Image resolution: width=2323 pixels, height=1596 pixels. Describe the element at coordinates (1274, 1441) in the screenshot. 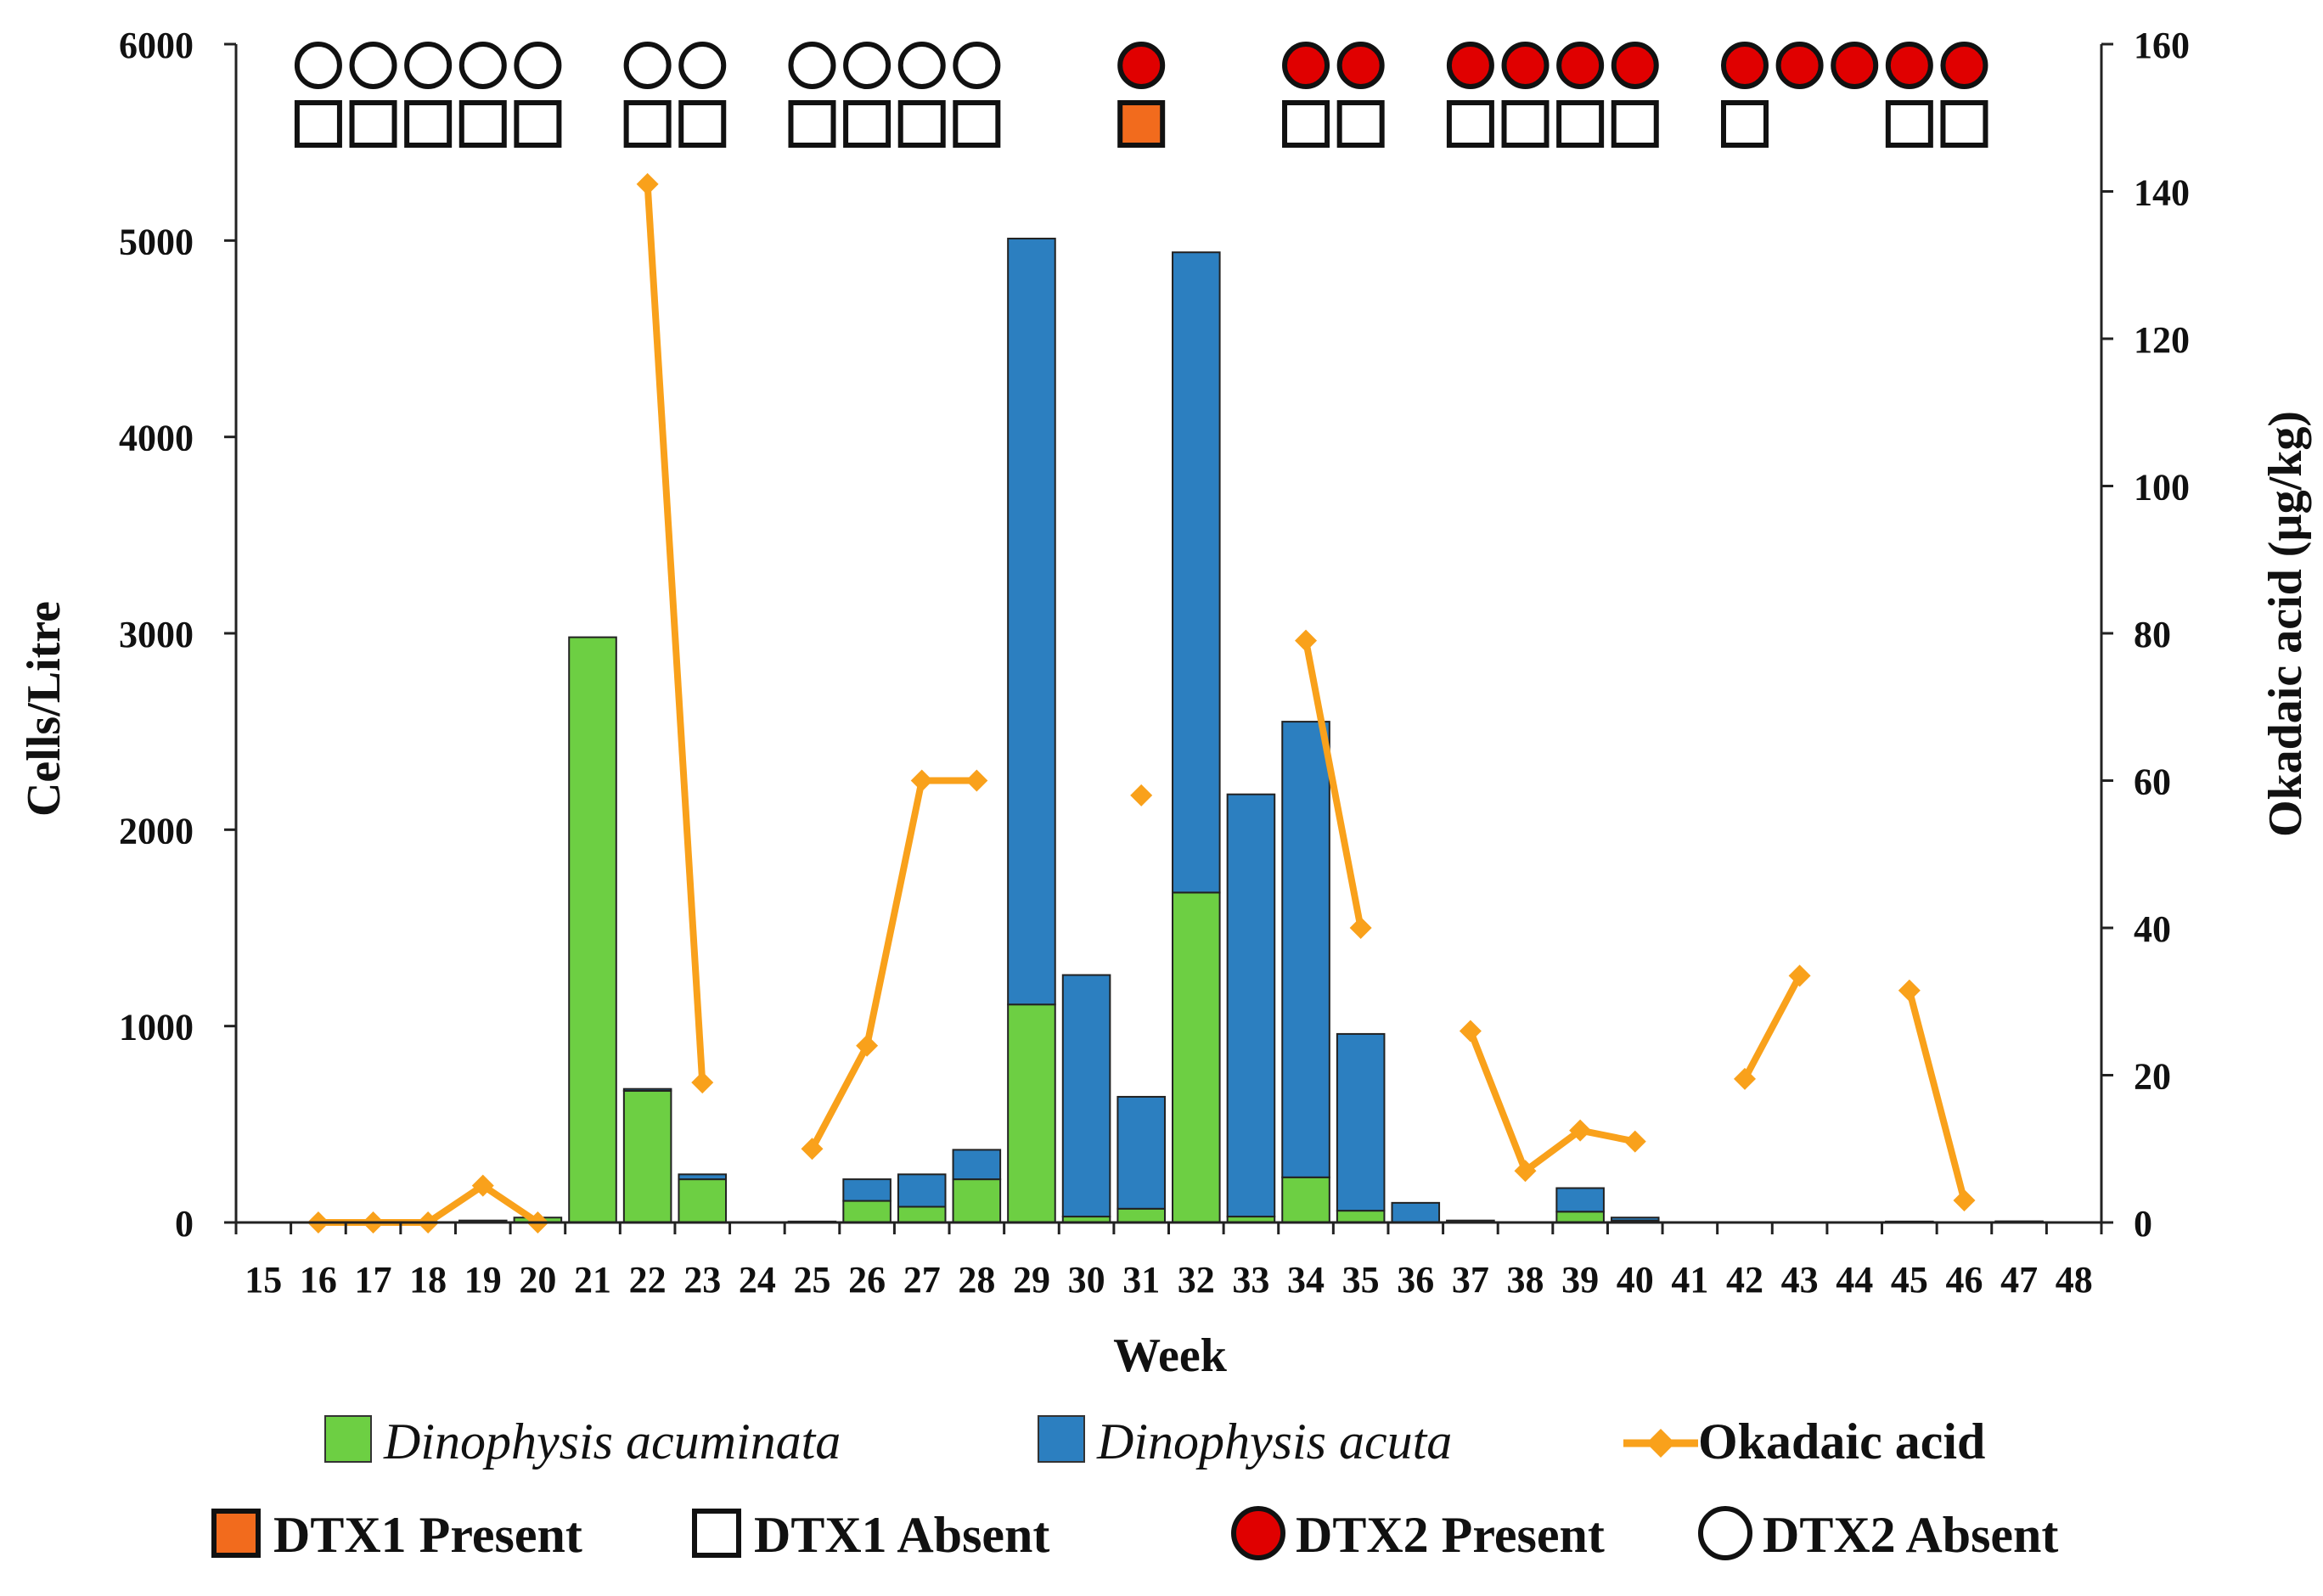

I see `legend-label-acuta: Dinophysis acuta` at that location.